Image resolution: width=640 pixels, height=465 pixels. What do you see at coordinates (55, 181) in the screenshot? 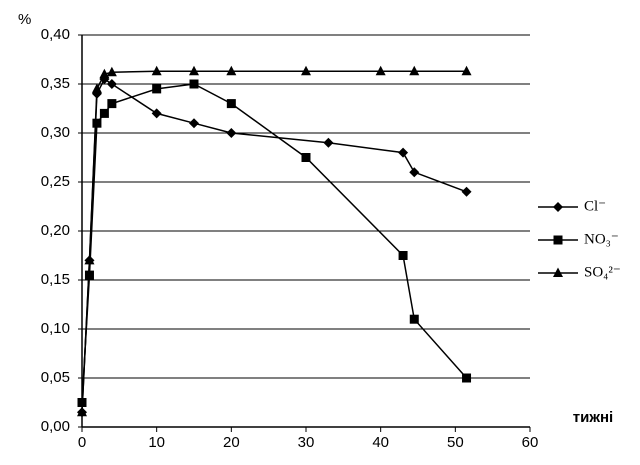
I see `y-tick-label: 0,25` at bounding box center [55, 181].